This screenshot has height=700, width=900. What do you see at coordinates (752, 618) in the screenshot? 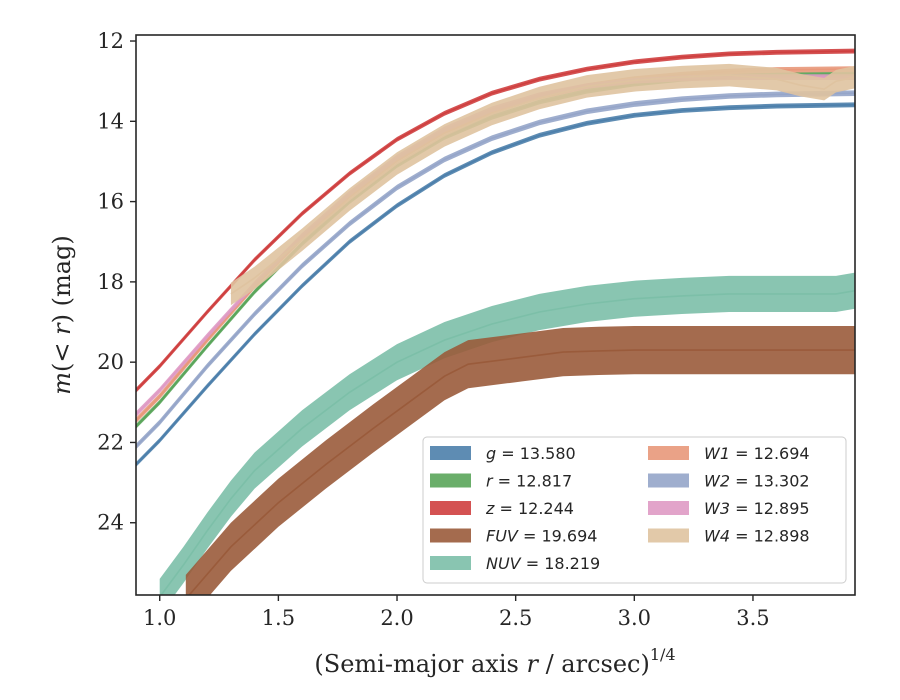
I see `x-tick-label: 3.5` at bounding box center [752, 618].